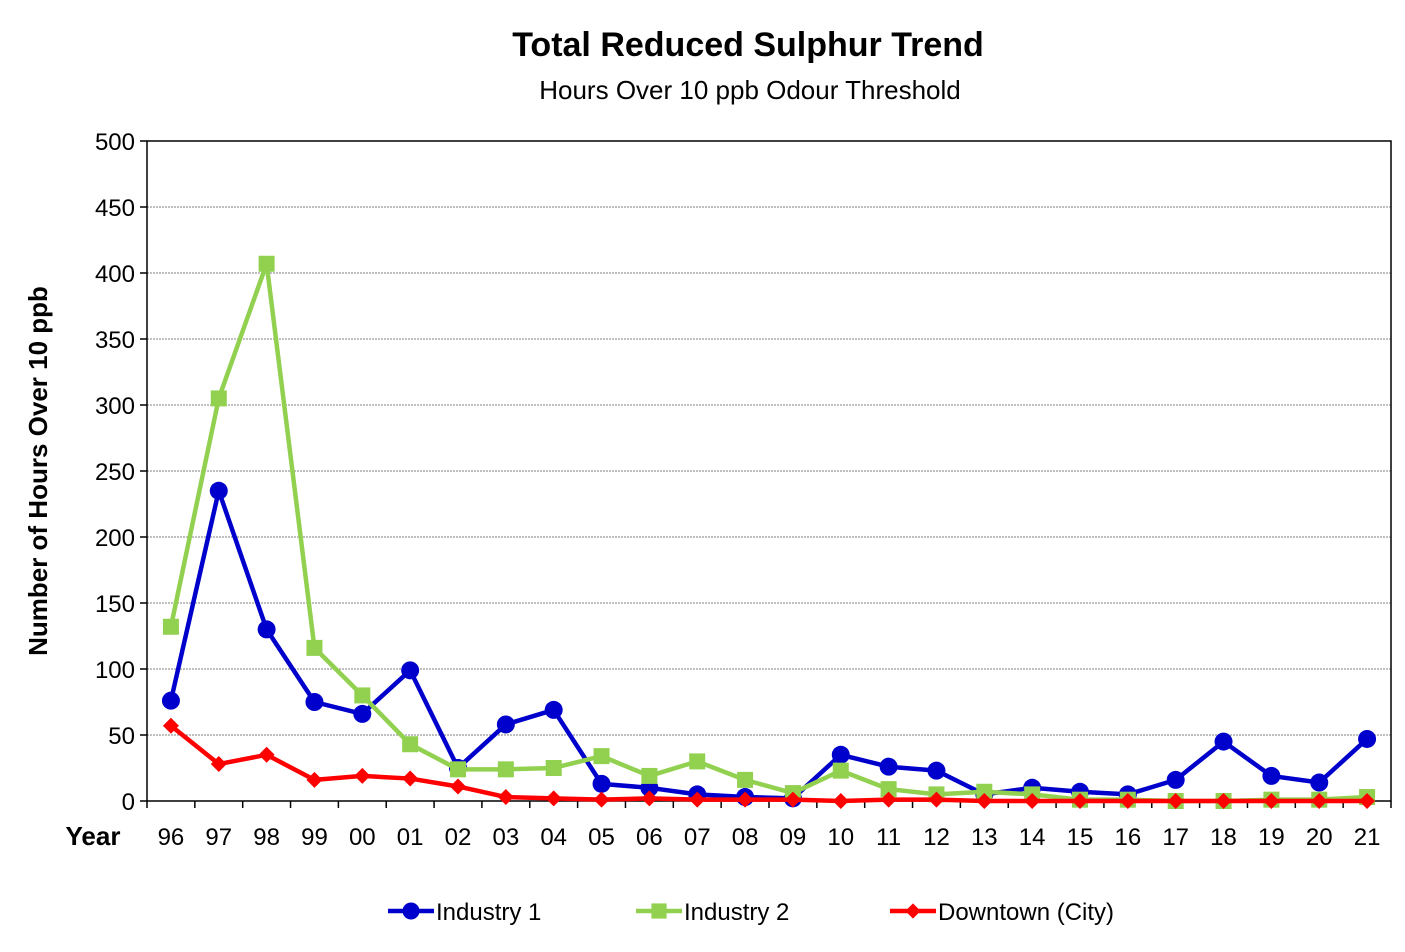  Describe the element at coordinates (936, 837) in the screenshot. I see `x-tick-label: 12` at that location.